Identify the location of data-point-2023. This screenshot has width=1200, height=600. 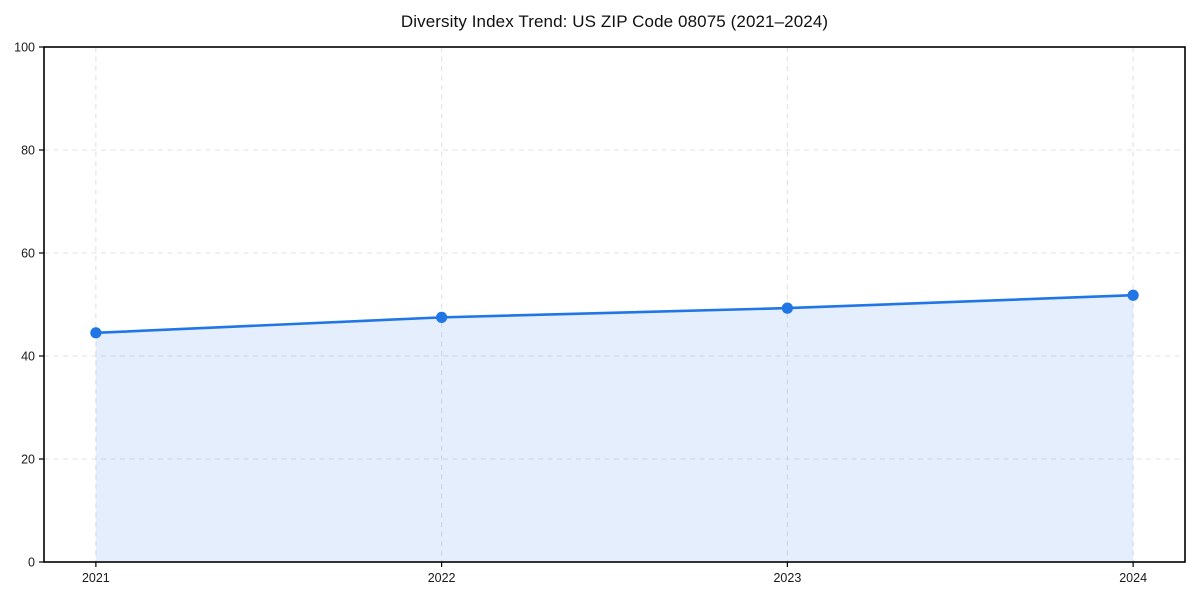
(787, 308).